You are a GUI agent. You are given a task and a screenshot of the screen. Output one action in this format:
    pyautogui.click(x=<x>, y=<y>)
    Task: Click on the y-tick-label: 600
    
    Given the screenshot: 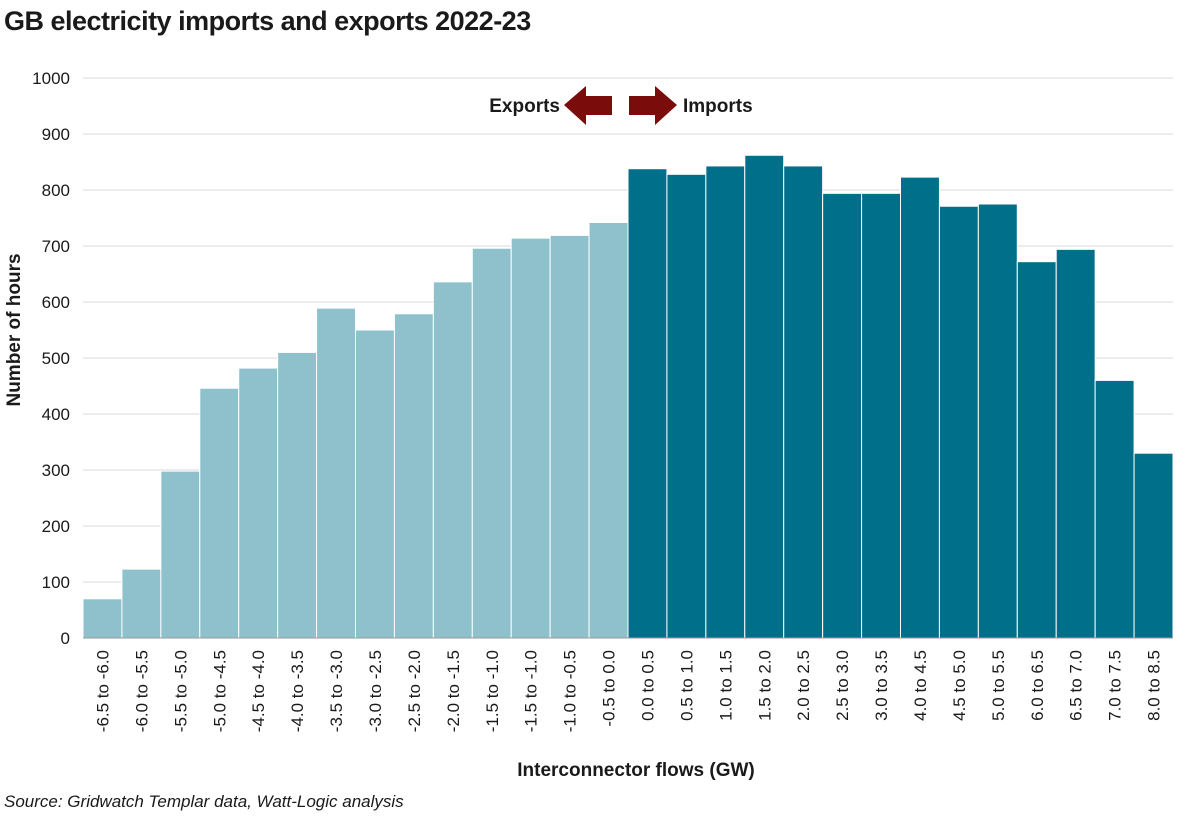 What is the action you would take?
    pyautogui.click(x=56, y=302)
    